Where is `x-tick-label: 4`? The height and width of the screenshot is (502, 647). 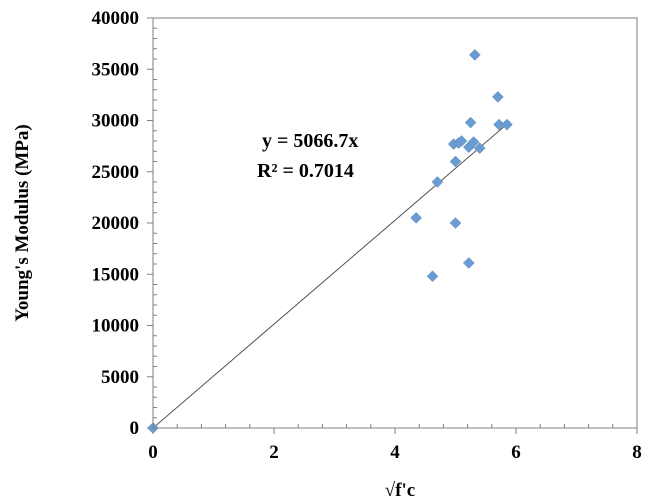
x-tick-label: 4 is located at coordinates (395, 452).